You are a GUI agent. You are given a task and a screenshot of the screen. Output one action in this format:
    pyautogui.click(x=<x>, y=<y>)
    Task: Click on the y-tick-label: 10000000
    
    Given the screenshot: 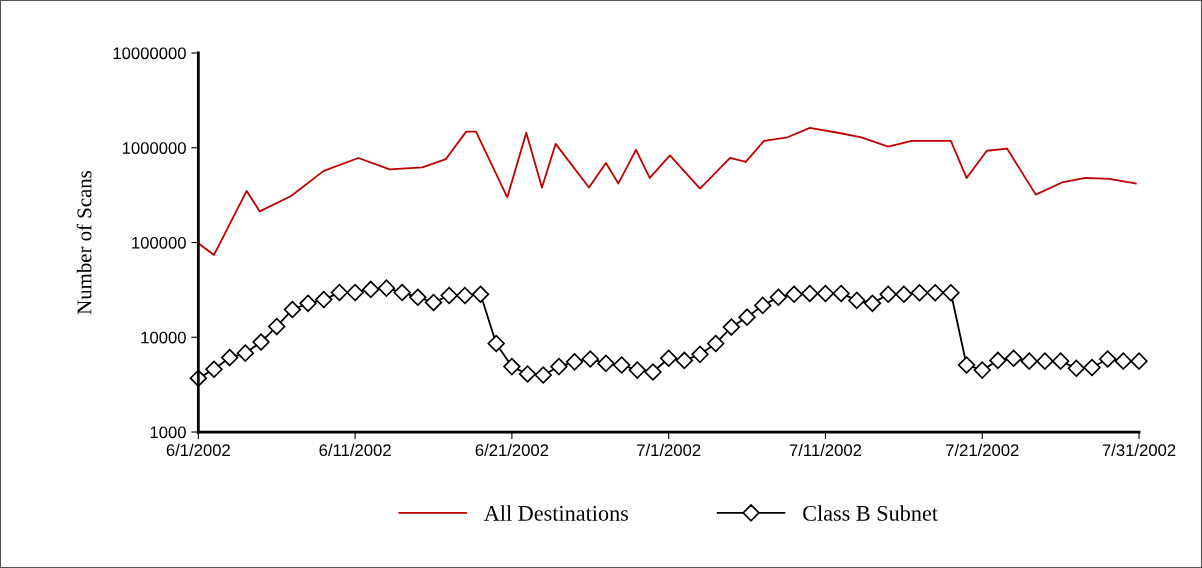 What is the action you would take?
    pyautogui.click(x=149, y=53)
    